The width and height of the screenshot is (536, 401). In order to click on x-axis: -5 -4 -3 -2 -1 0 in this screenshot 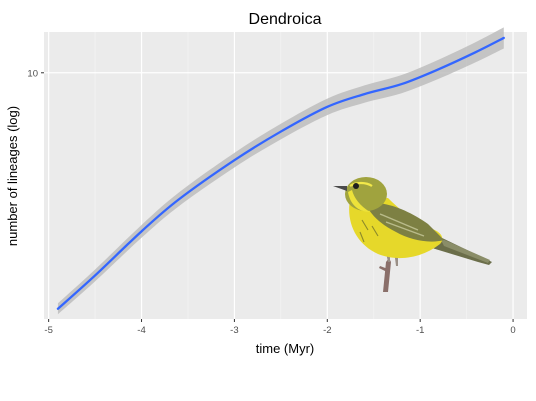, I will do `click(279, 327)`.